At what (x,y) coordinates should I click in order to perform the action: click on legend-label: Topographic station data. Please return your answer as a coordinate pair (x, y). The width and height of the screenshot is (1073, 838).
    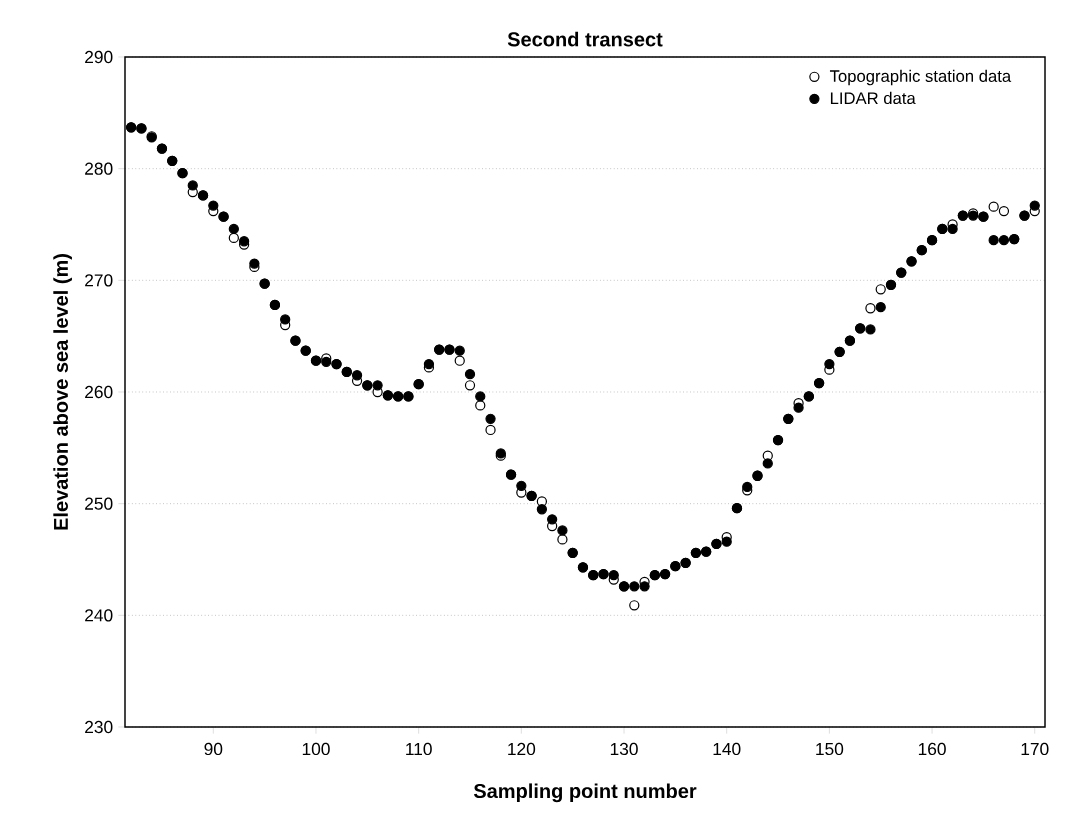
    Looking at the image, I should click on (920, 77).